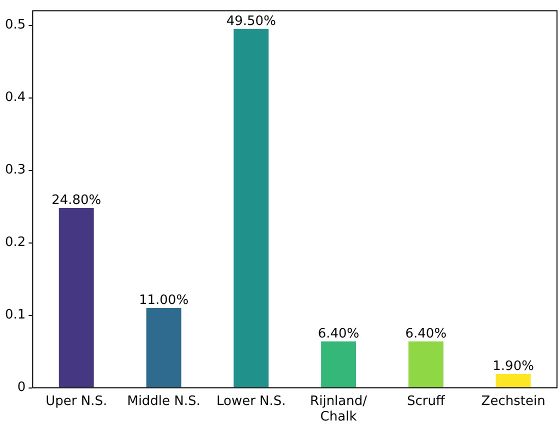 This screenshot has height=427, width=559. I want to click on data-label: 49.50%, so click(251, 21).